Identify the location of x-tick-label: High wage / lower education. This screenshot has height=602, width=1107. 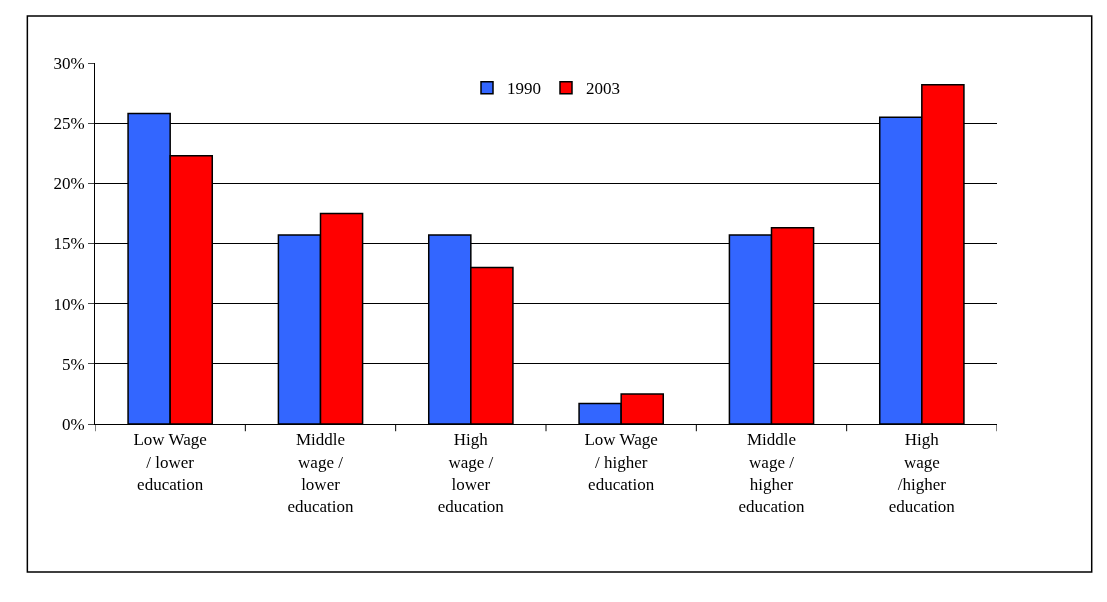
(471, 473).